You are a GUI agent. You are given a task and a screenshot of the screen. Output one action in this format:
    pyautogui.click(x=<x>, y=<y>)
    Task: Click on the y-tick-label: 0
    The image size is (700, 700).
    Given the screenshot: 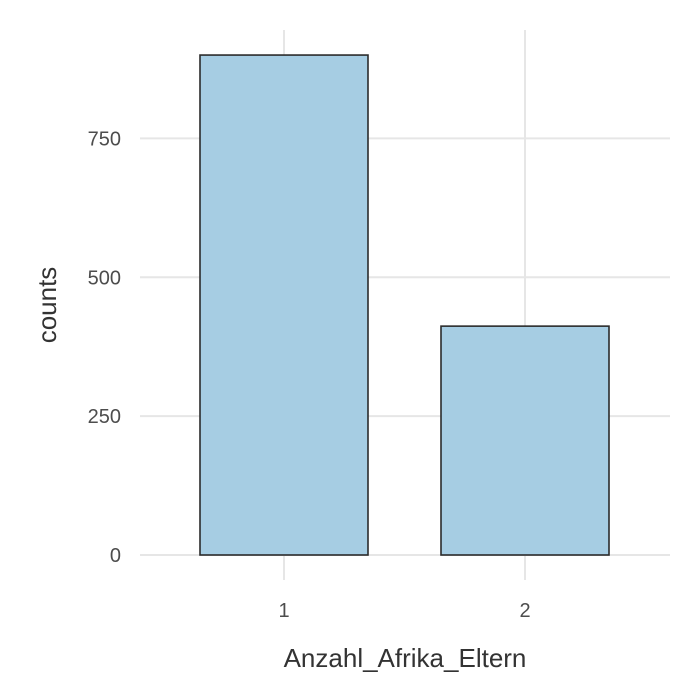 What is the action you would take?
    pyautogui.click(x=115, y=556)
    